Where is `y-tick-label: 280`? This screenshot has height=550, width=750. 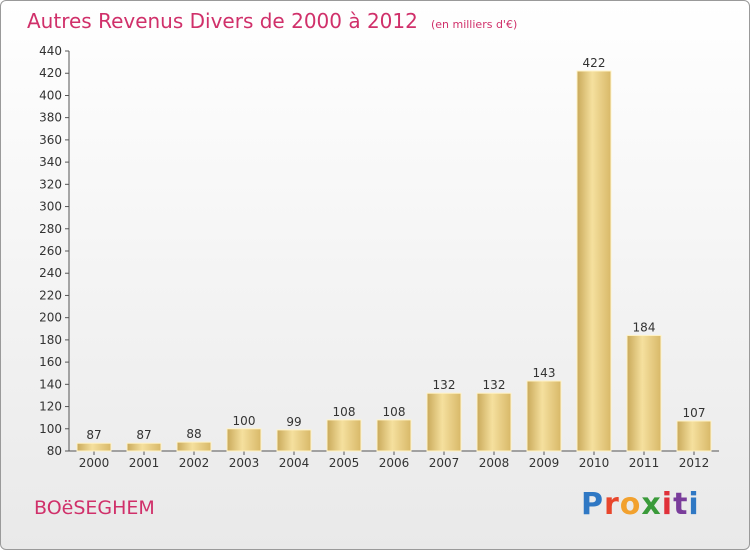 y-tick-label: 280 is located at coordinates (50, 229).